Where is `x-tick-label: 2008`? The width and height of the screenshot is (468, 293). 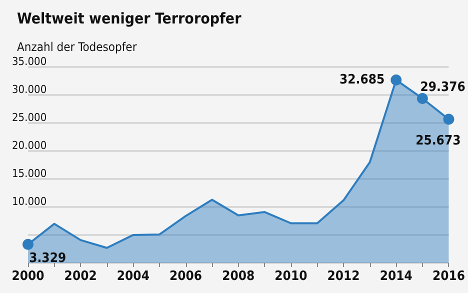 x-tick-label: 2008 is located at coordinates (238, 276).